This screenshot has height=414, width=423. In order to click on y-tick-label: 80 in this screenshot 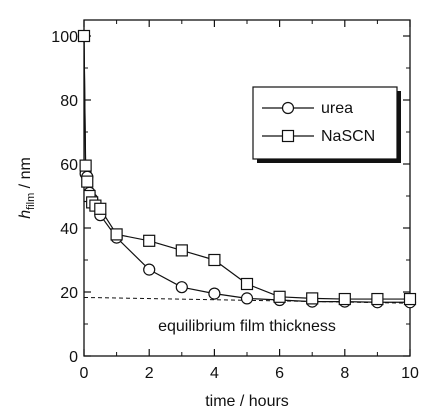, I will do `click(69, 101)`.